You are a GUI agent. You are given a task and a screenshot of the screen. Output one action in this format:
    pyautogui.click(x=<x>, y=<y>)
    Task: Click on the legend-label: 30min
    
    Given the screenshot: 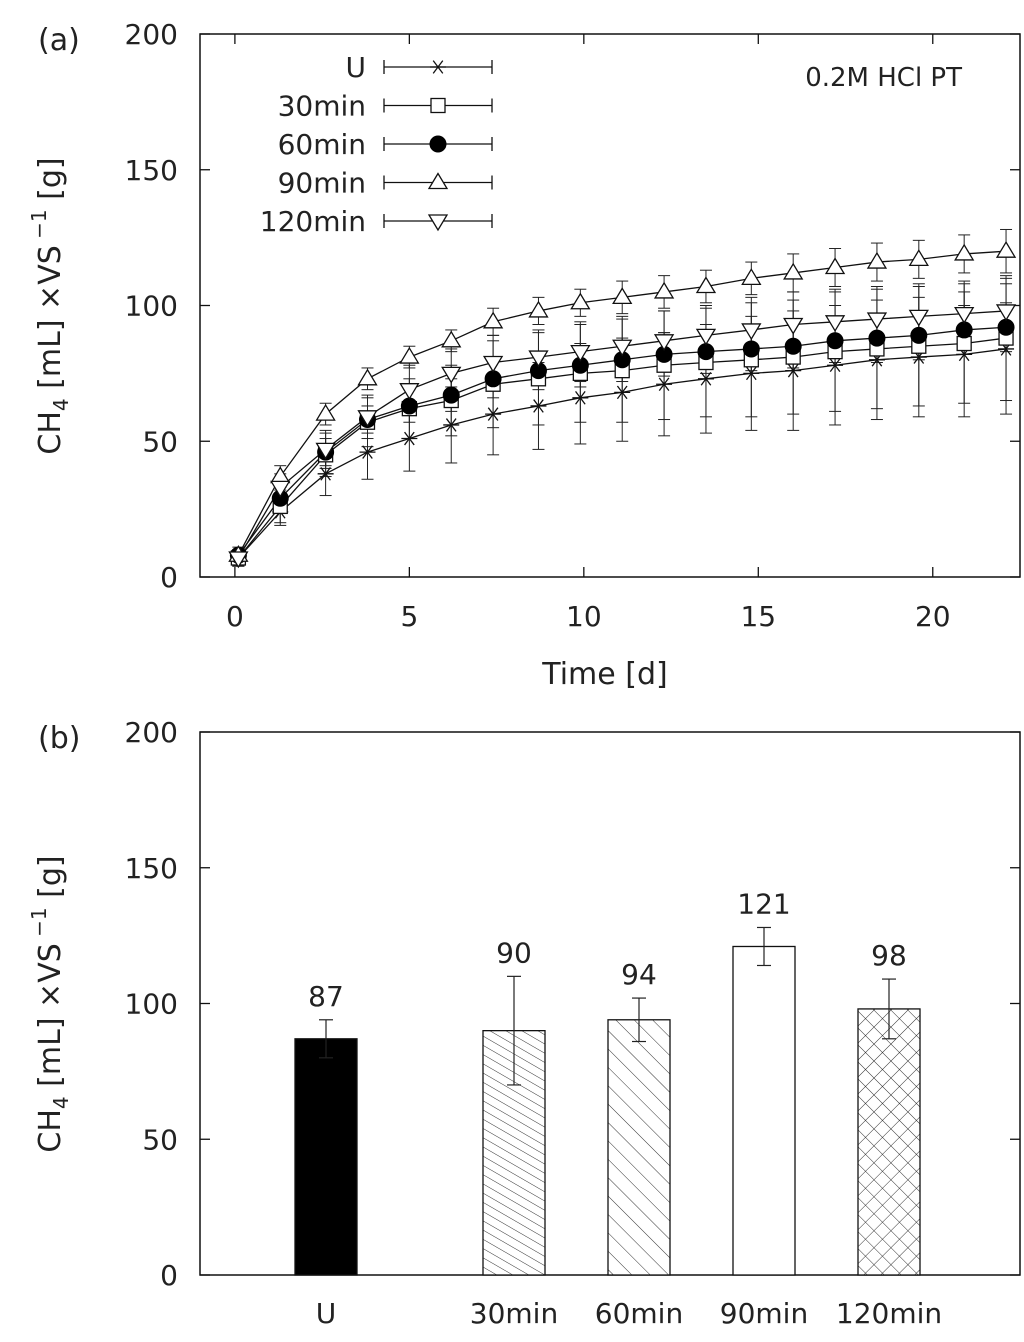 What is the action you would take?
    pyautogui.click(x=322, y=106)
    